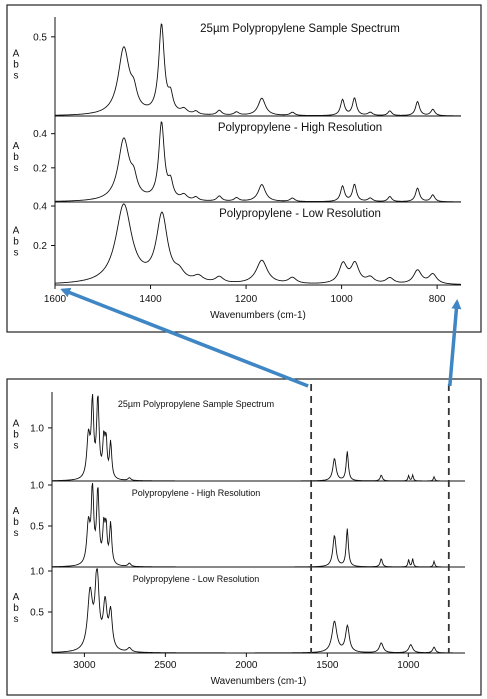  Describe the element at coordinates (184, 337) in the screenshot. I see `zoom-arrow-left` at that location.